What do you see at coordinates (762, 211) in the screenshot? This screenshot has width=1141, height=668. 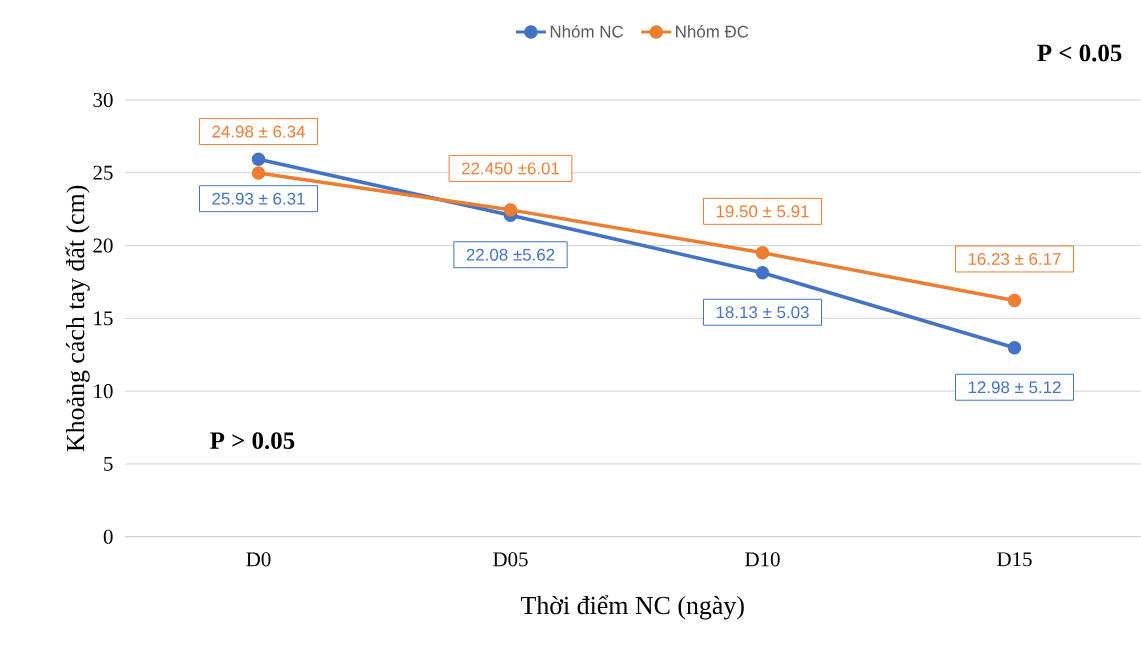 I see `data-label: 19.50 ± 5.91` at bounding box center [762, 211].